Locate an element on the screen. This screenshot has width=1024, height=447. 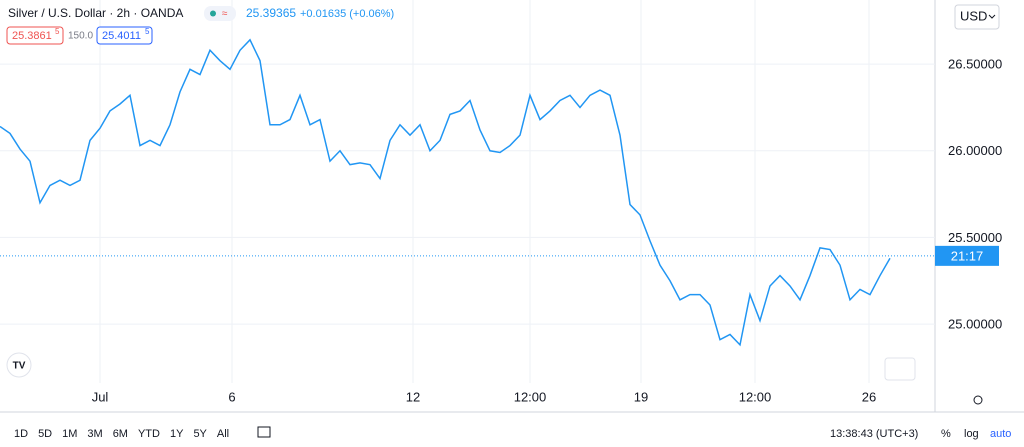
auto-toggle: auto is located at coordinates (1000, 434).